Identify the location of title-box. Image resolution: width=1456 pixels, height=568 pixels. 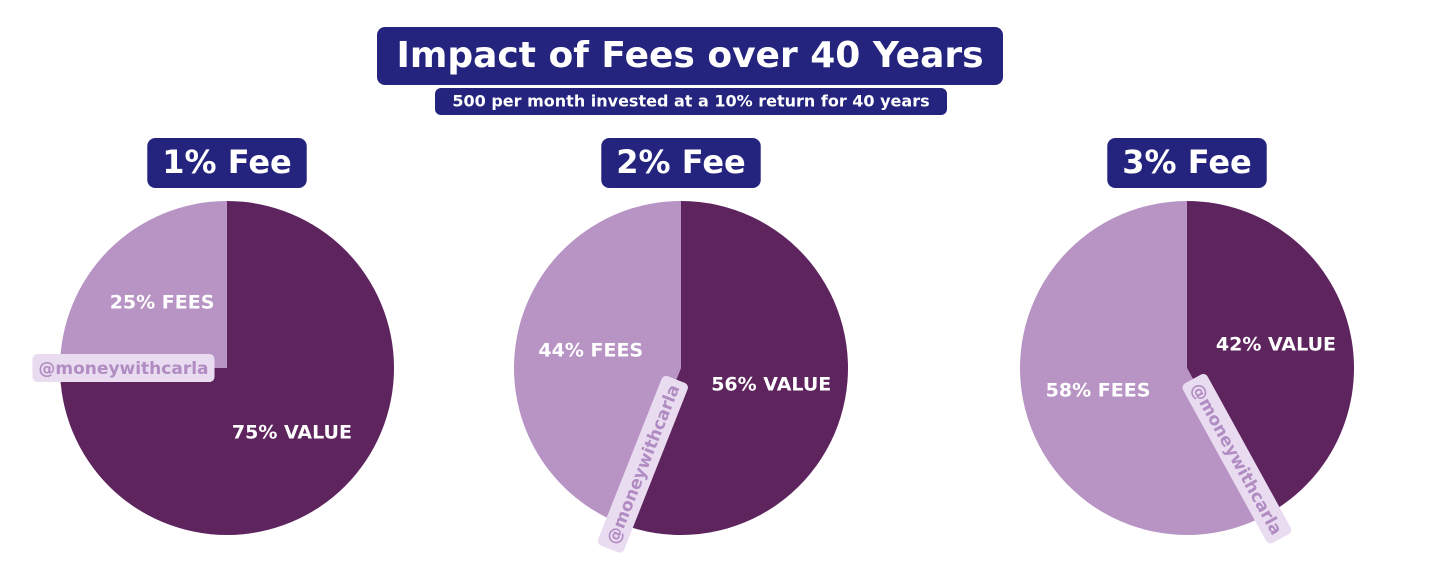
(690, 56).